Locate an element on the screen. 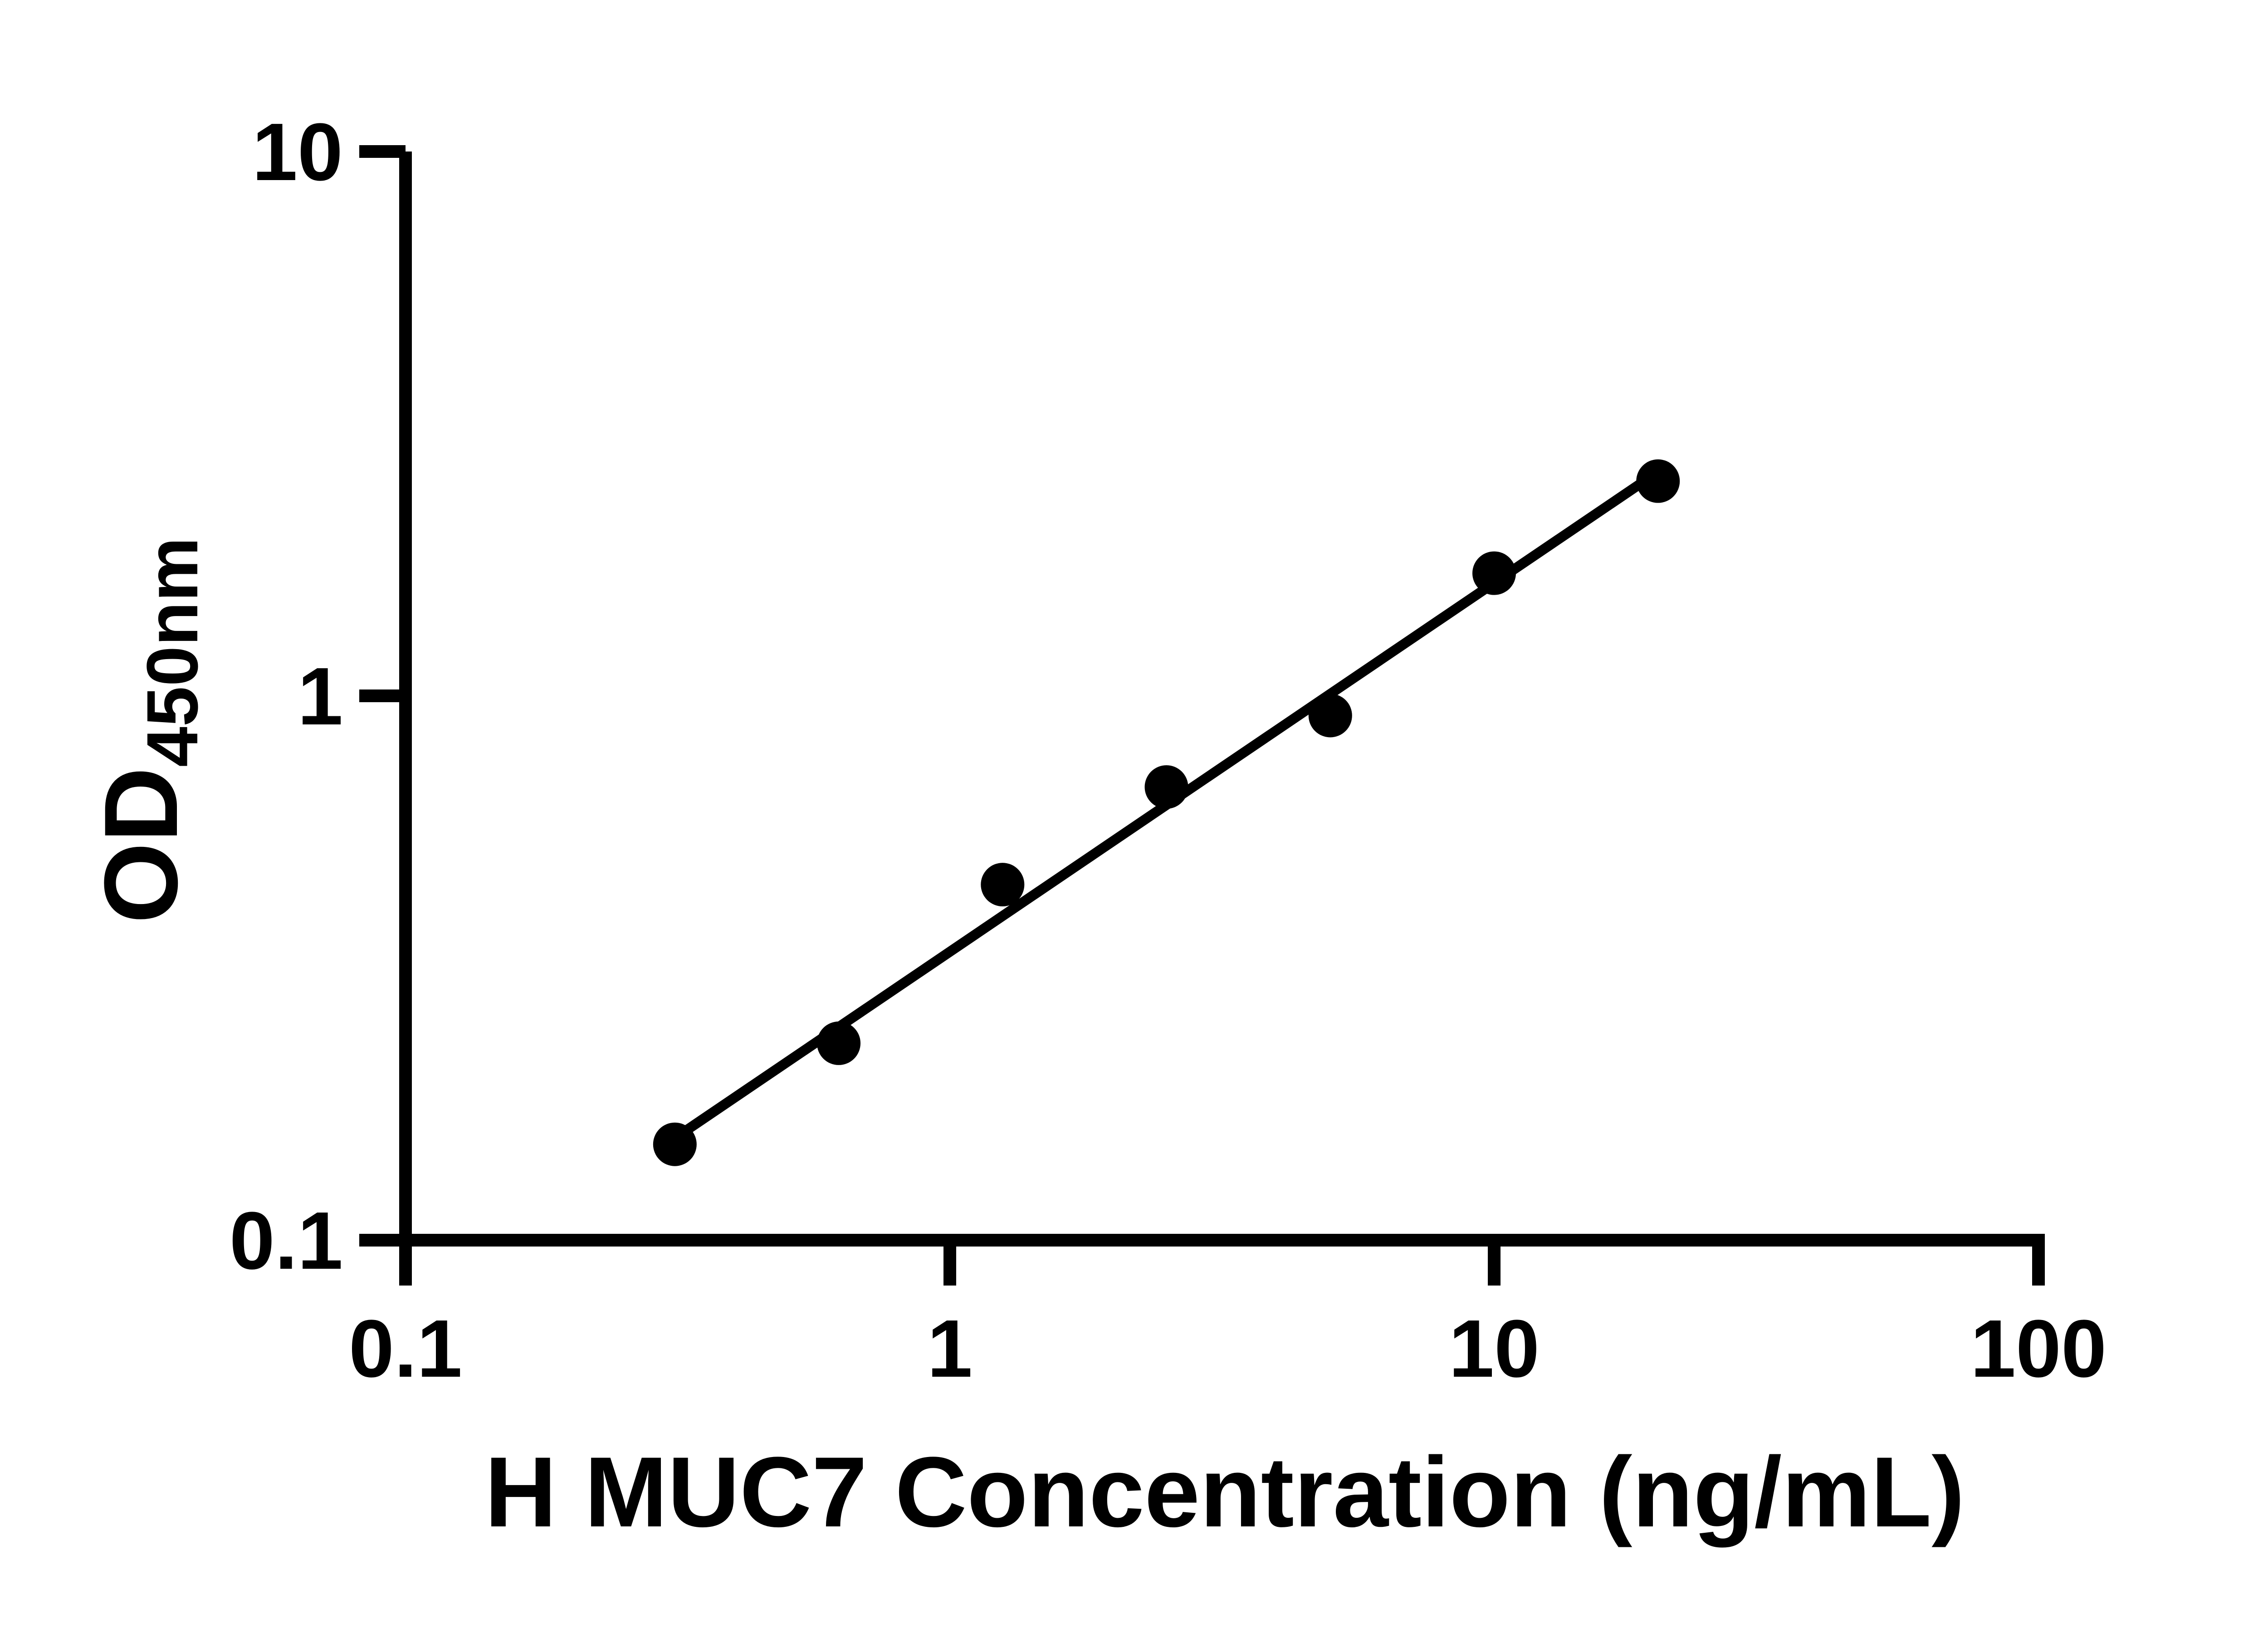 This screenshot has width=2268, height=1633. y-tick-label: 0.1 is located at coordinates (286, 1240).